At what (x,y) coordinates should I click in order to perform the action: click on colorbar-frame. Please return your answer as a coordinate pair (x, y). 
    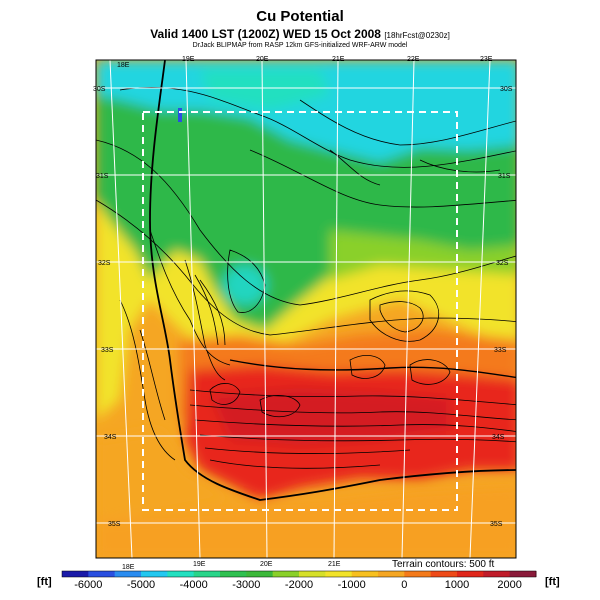
    Looking at the image, I should click on (299, 574).